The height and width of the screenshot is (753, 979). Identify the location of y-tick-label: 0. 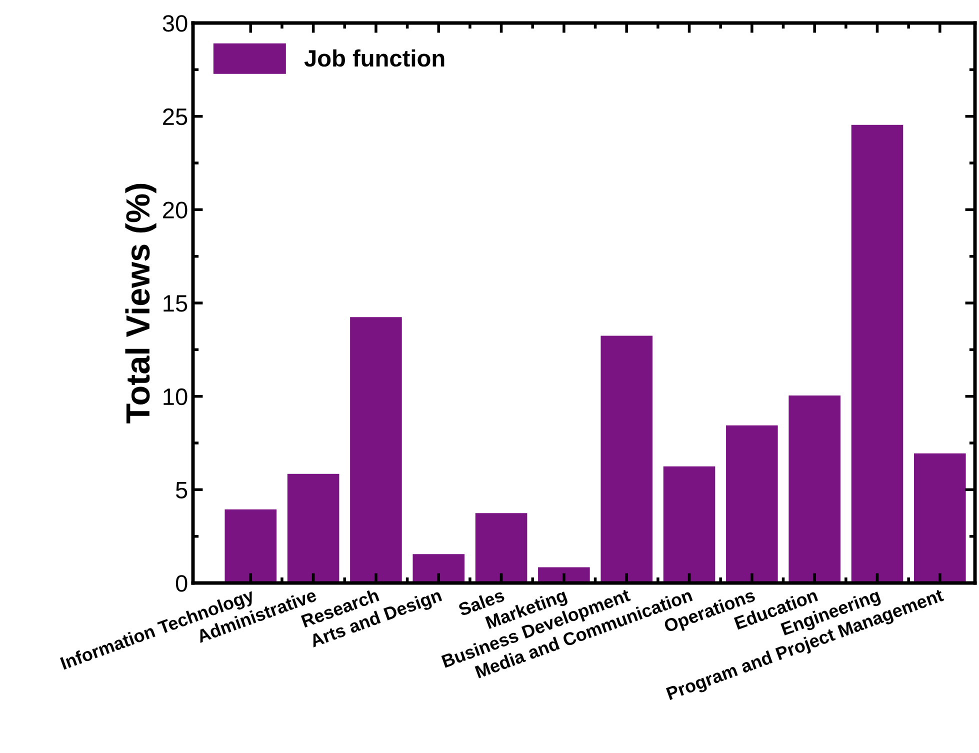
(182, 583).